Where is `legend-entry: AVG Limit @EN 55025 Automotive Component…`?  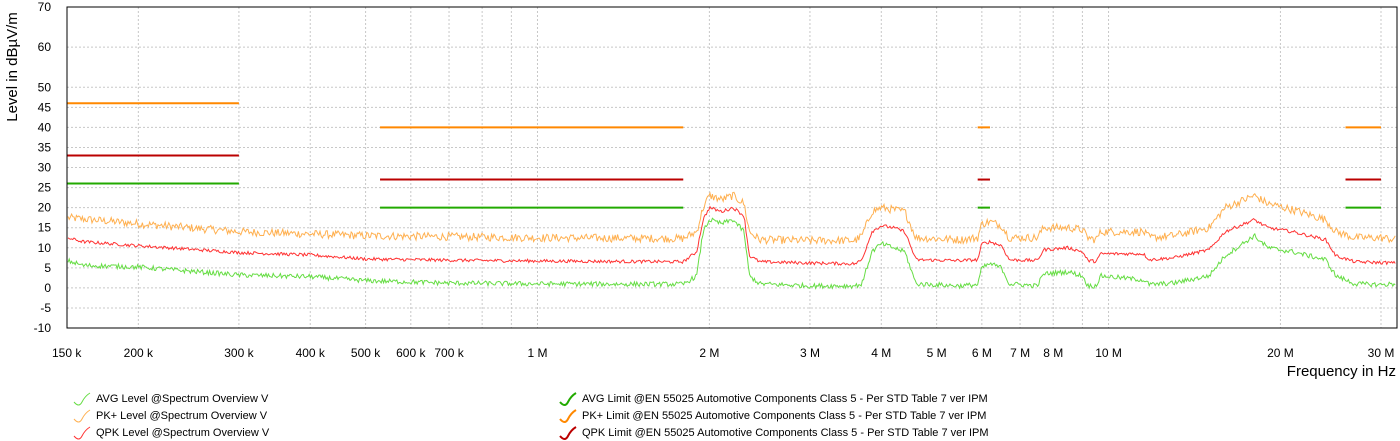
legend-entry: AVG Limit @EN 55025 Automotive Component… is located at coordinates (785, 399).